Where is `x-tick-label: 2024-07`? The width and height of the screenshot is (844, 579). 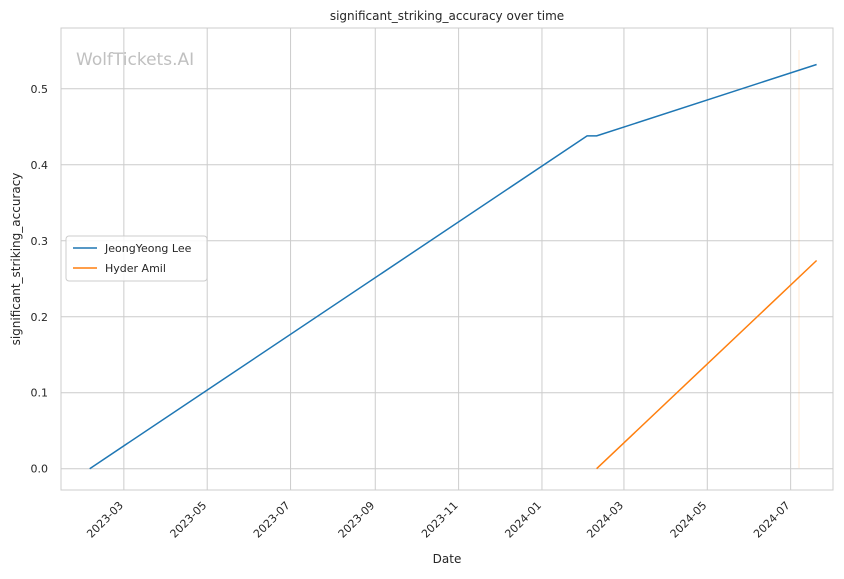 x-tick-label: 2024-07 is located at coordinates (772, 520).